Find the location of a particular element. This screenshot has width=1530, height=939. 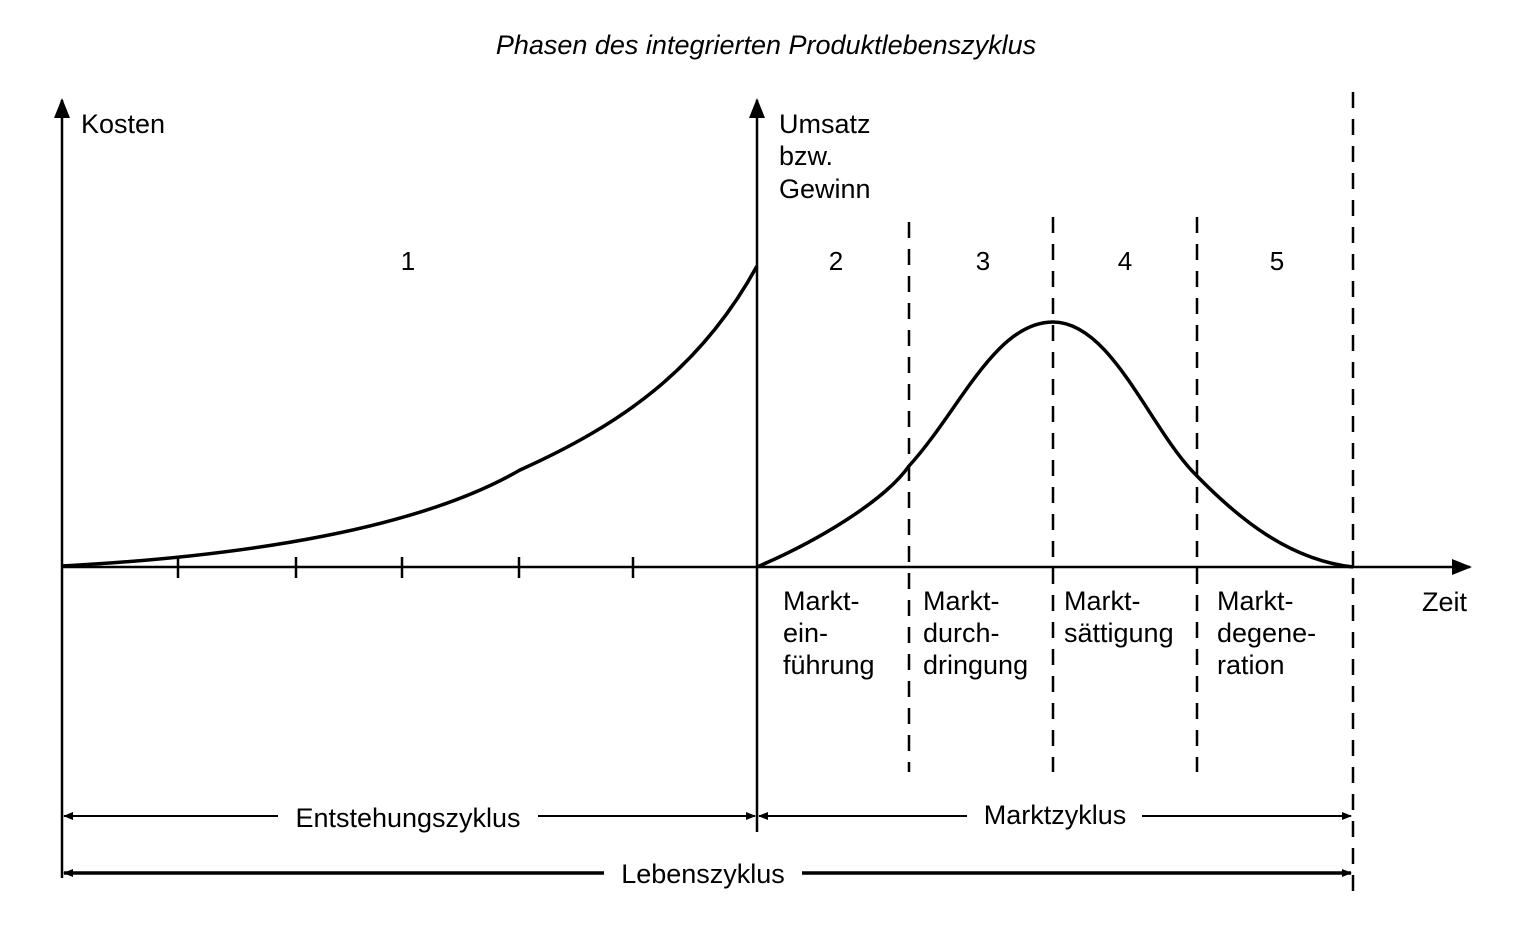

phase-label-line: sättigung is located at coordinates (1119, 633).